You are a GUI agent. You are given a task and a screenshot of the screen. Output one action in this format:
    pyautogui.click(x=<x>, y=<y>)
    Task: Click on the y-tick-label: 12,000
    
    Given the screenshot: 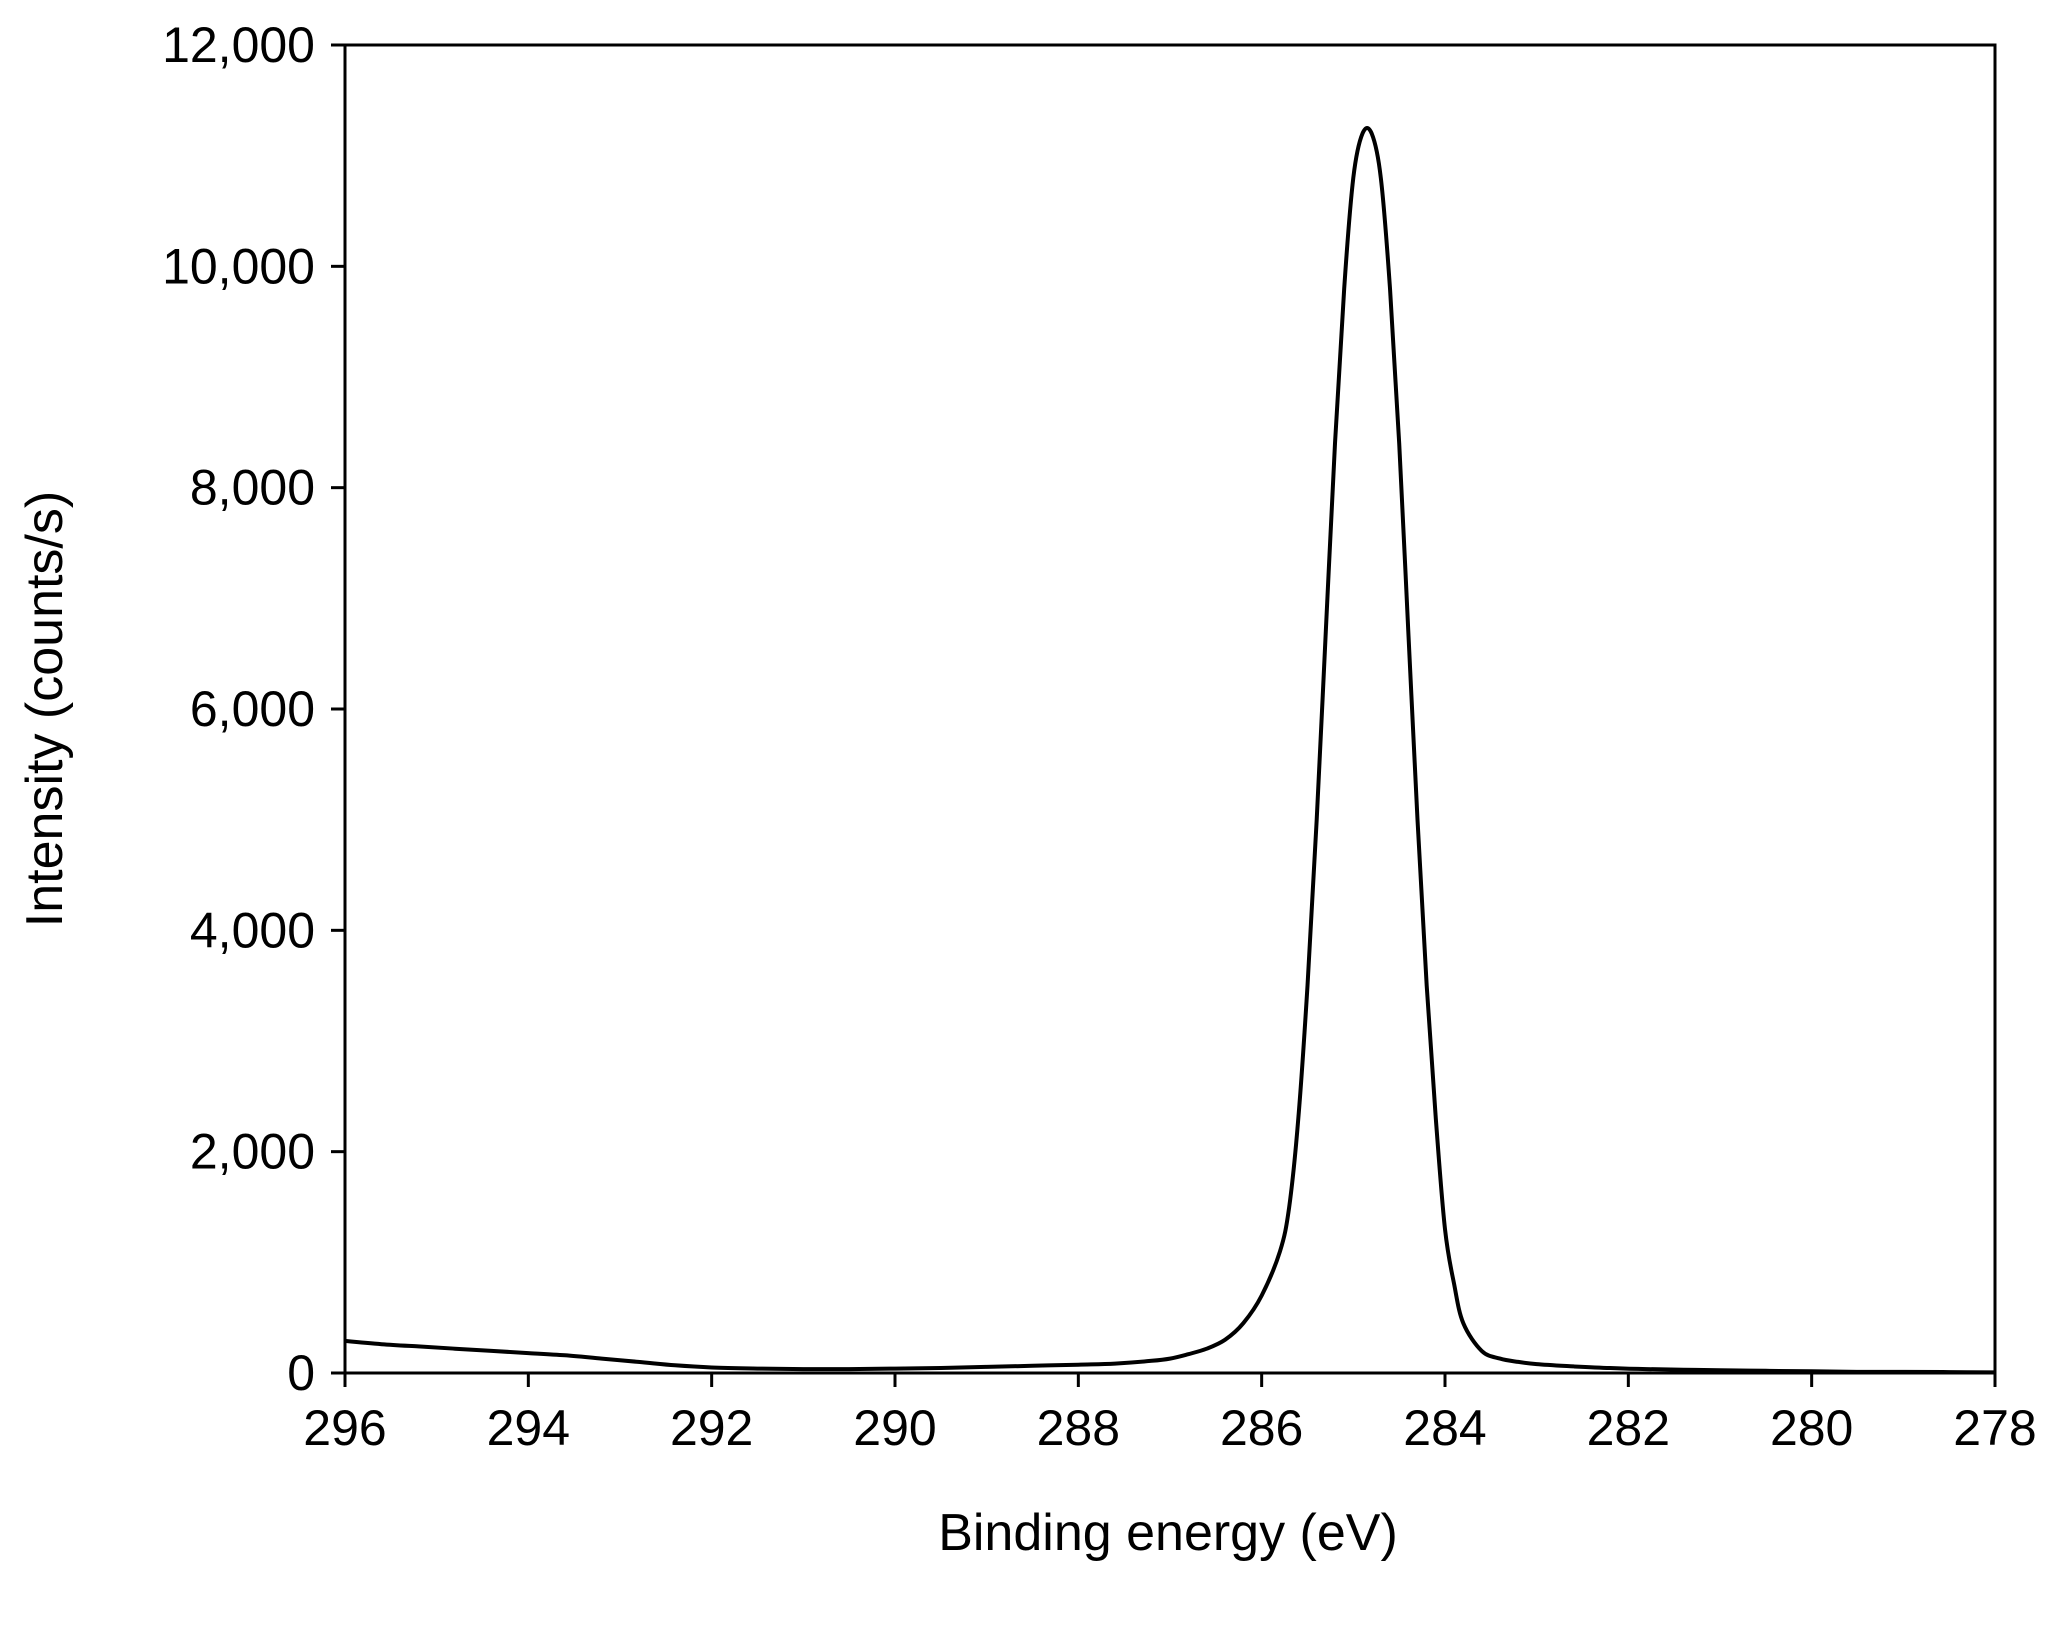 What is the action you would take?
    pyautogui.click(x=238, y=45)
    